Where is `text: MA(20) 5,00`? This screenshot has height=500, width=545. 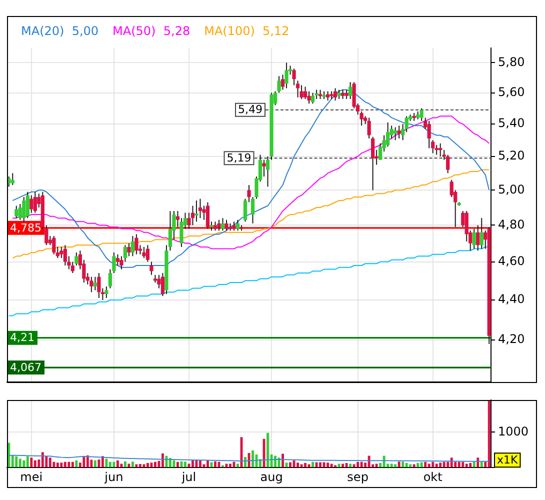
text: MA(20) 5,00 is located at coordinates (60, 31).